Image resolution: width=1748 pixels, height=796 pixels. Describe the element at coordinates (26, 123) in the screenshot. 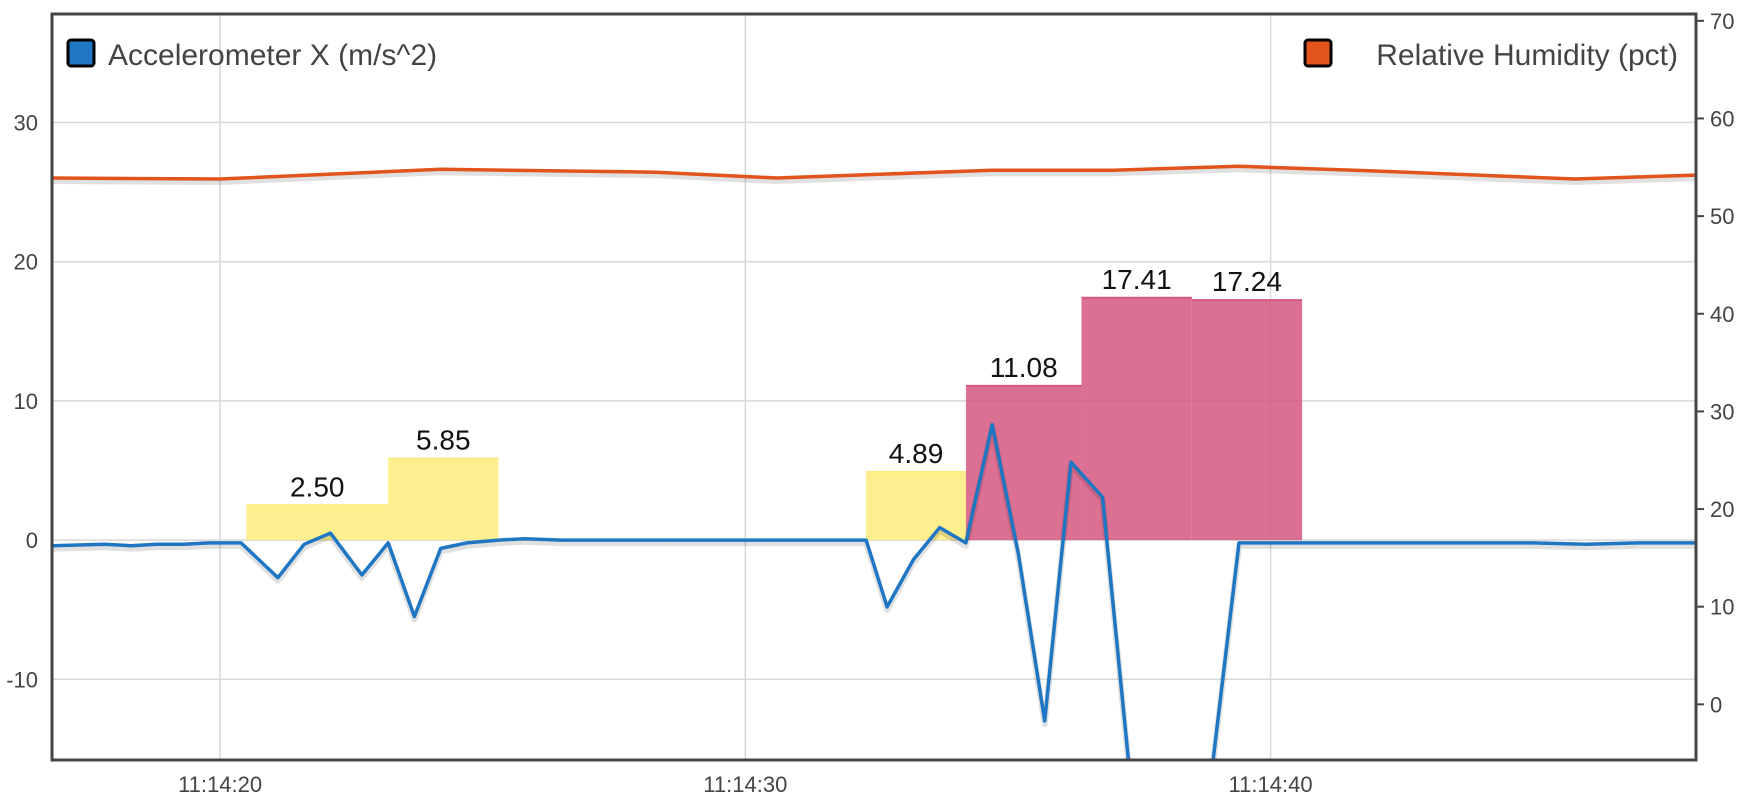

I see `y-left-tick-label: 30` at that location.